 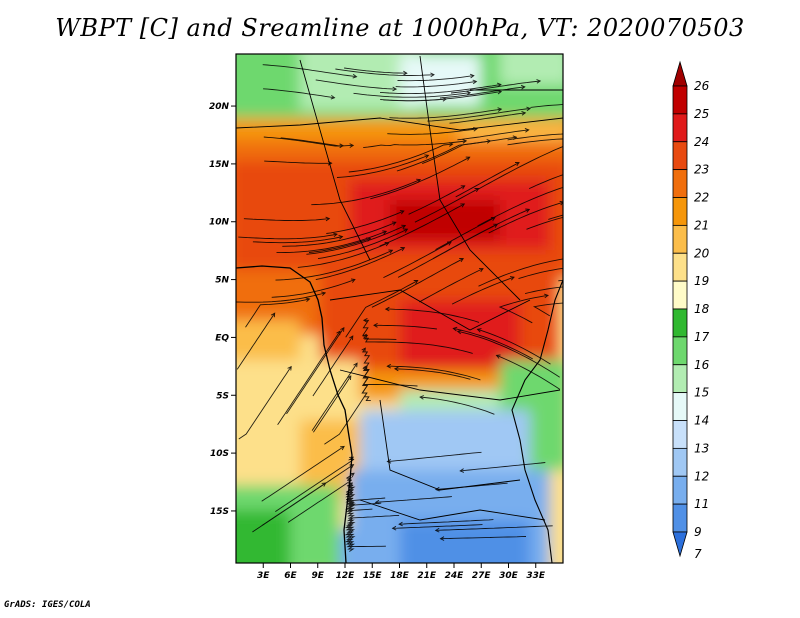 I want to click on colorbar-label: 23, so click(x=701, y=170).